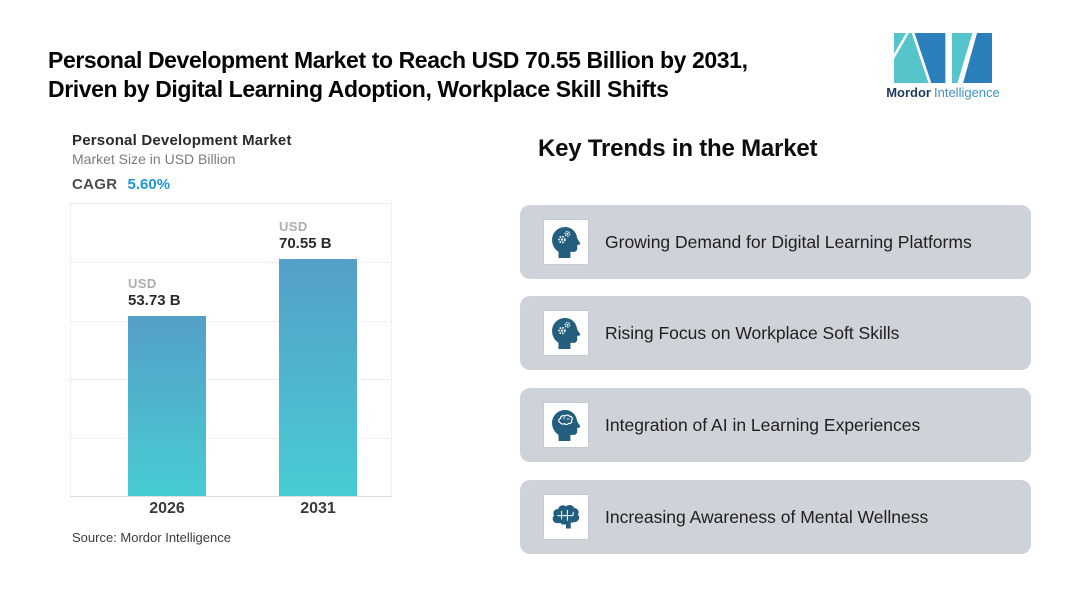 This screenshot has width=1065, height=591. What do you see at coordinates (318, 377) in the screenshot?
I see `bar-2031` at bounding box center [318, 377].